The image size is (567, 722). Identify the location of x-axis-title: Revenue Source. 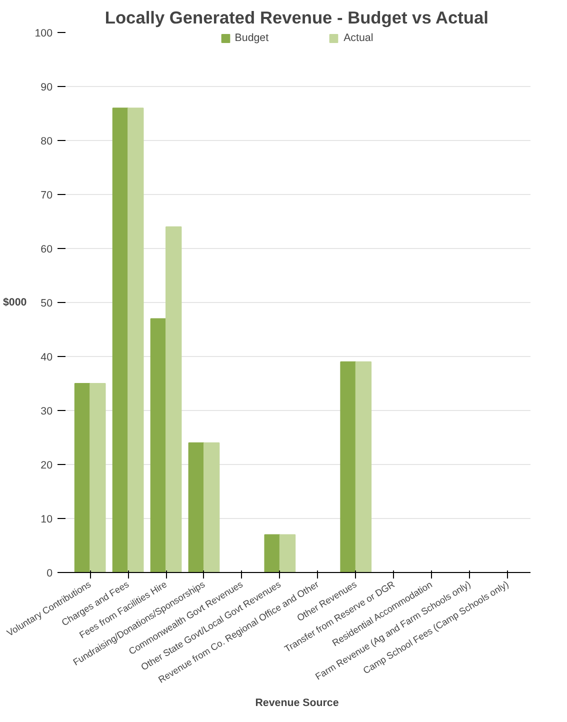
(297, 703).